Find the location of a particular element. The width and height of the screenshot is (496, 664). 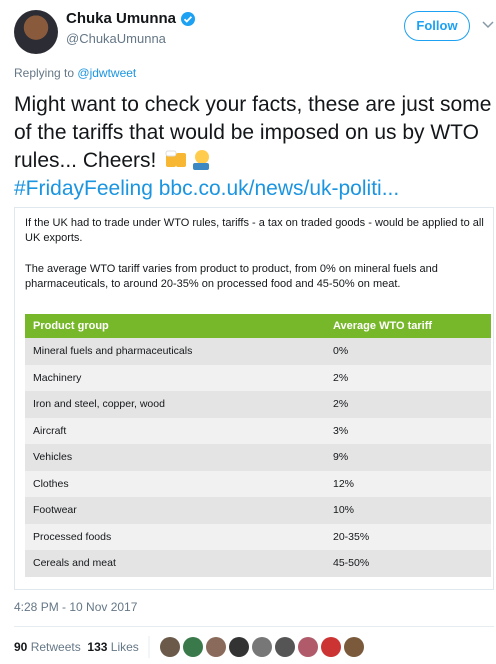

liker-avatars is located at coordinates (256, 647).